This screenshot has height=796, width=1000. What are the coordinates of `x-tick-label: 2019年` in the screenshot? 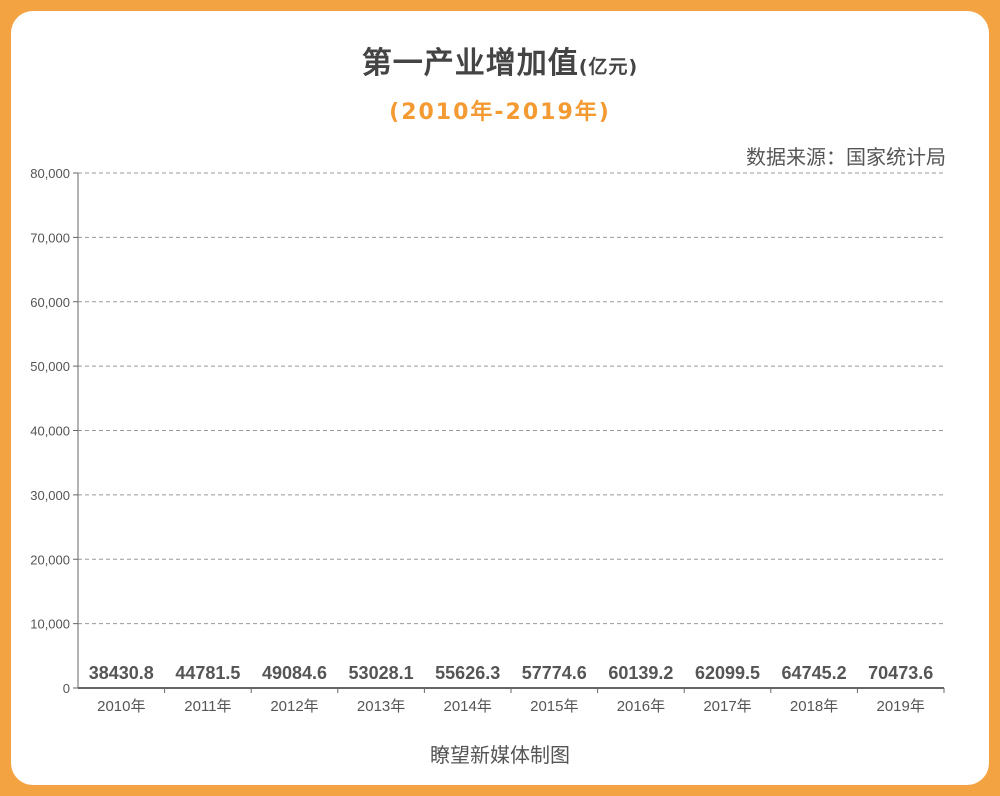 It's located at (901, 706).